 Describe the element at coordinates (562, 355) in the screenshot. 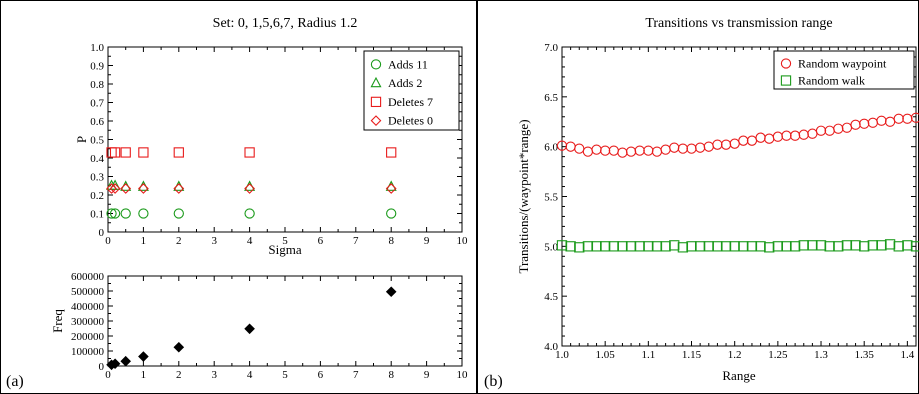

I see `x-tick-label: 1.0` at that location.